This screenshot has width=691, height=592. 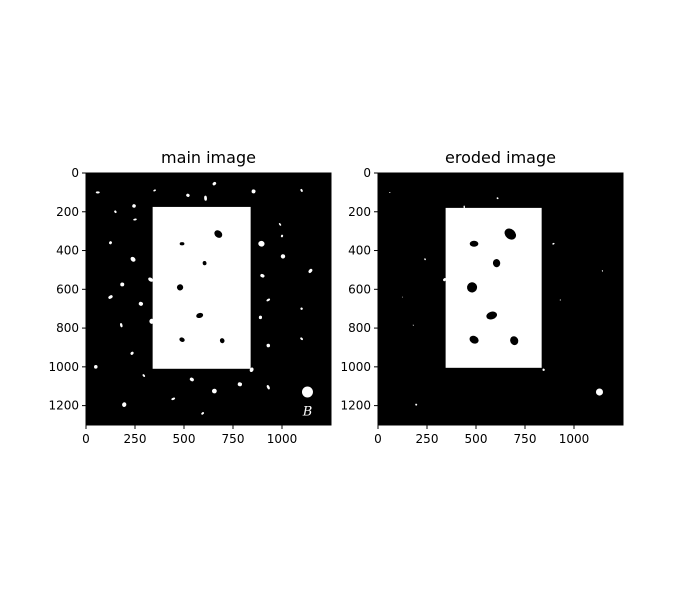 I want to click on x-tick-label: 1000, so click(x=282, y=439).